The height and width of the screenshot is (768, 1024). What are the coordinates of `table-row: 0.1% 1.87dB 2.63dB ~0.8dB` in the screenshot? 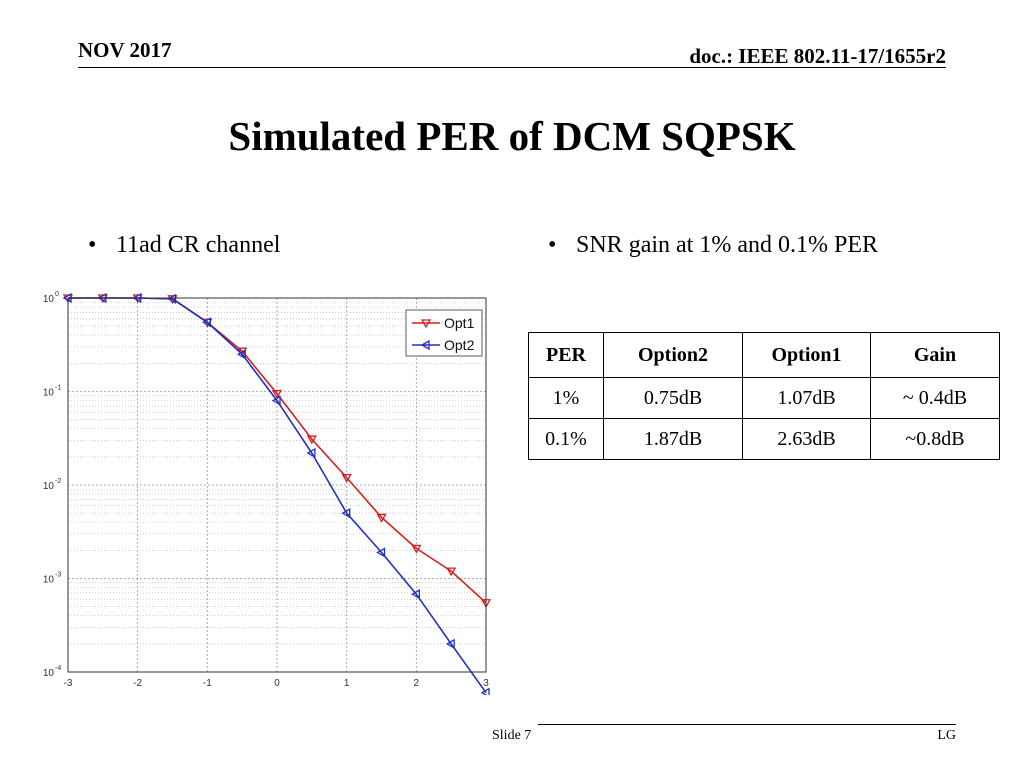 It's located at (764, 439).